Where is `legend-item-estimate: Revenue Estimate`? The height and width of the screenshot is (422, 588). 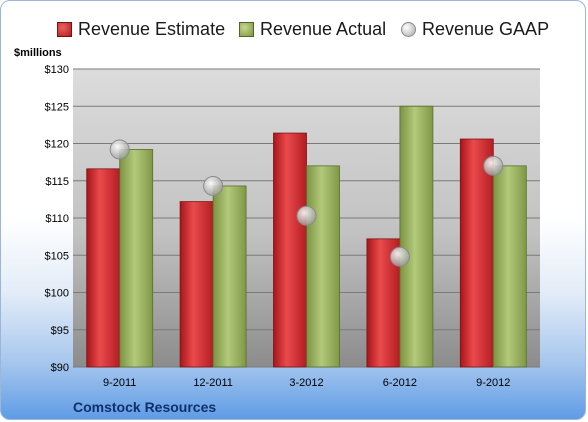 legend-item-estimate: Revenue Estimate is located at coordinates (141, 29).